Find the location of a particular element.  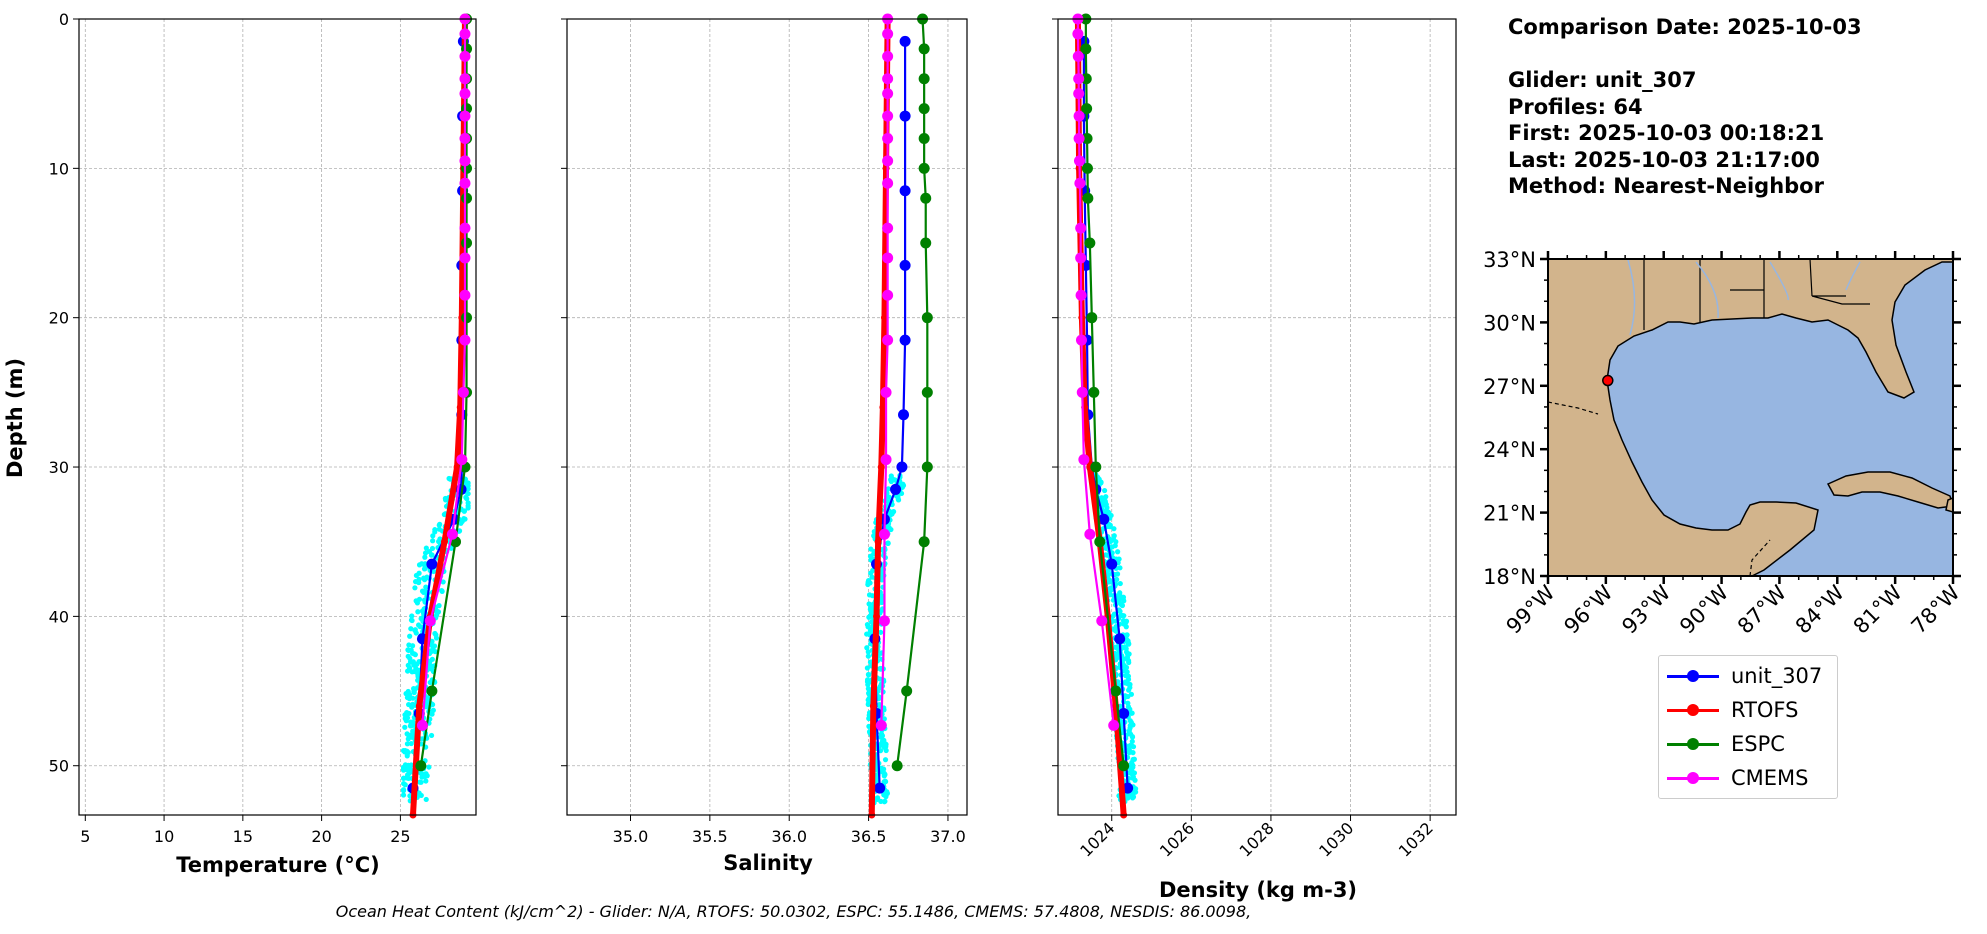

rivers is located at coordinates (1744, 297).